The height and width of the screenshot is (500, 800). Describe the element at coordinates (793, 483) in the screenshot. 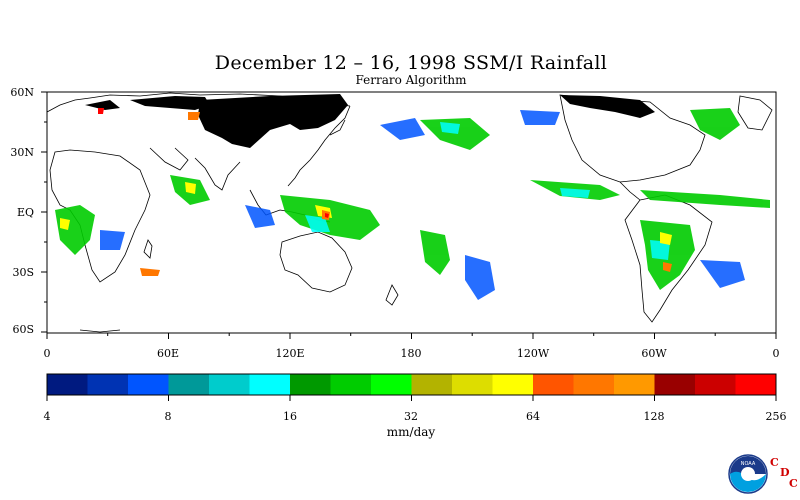

I see `cdc-letter-c2: C` at that location.